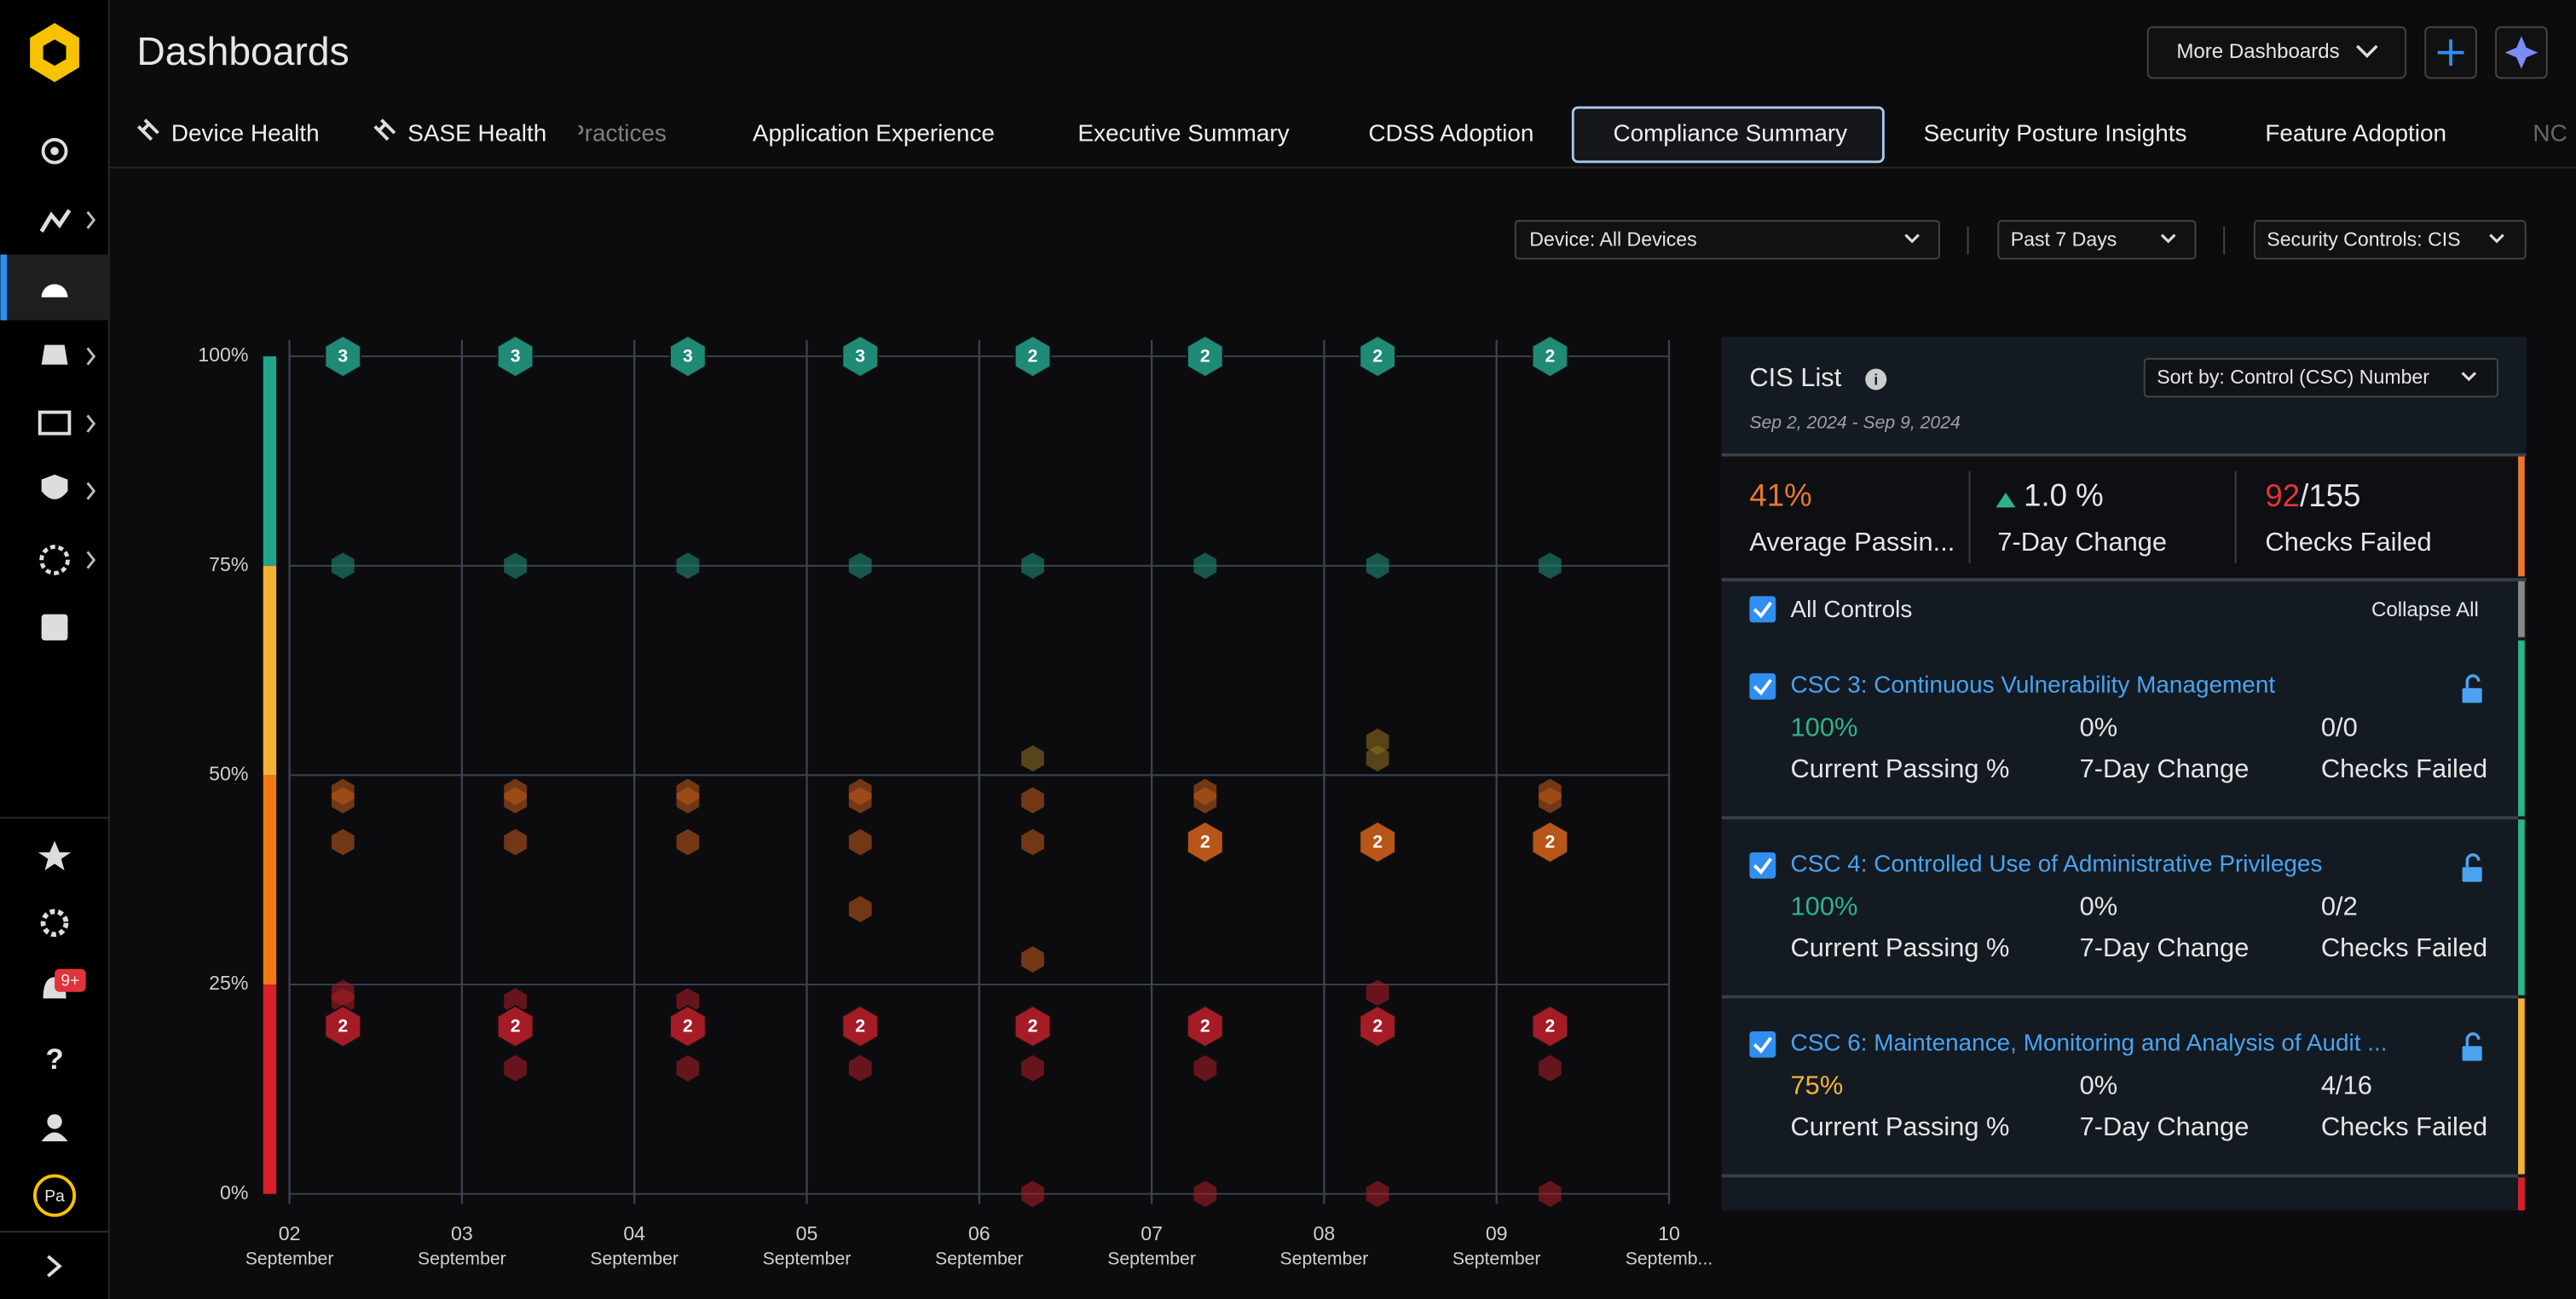 Image resolution: width=2576 pixels, height=1299 pixels. What do you see at coordinates (54, 1121) in the screenshot?
I see `user-icon` at bounding box center [54, 1121].